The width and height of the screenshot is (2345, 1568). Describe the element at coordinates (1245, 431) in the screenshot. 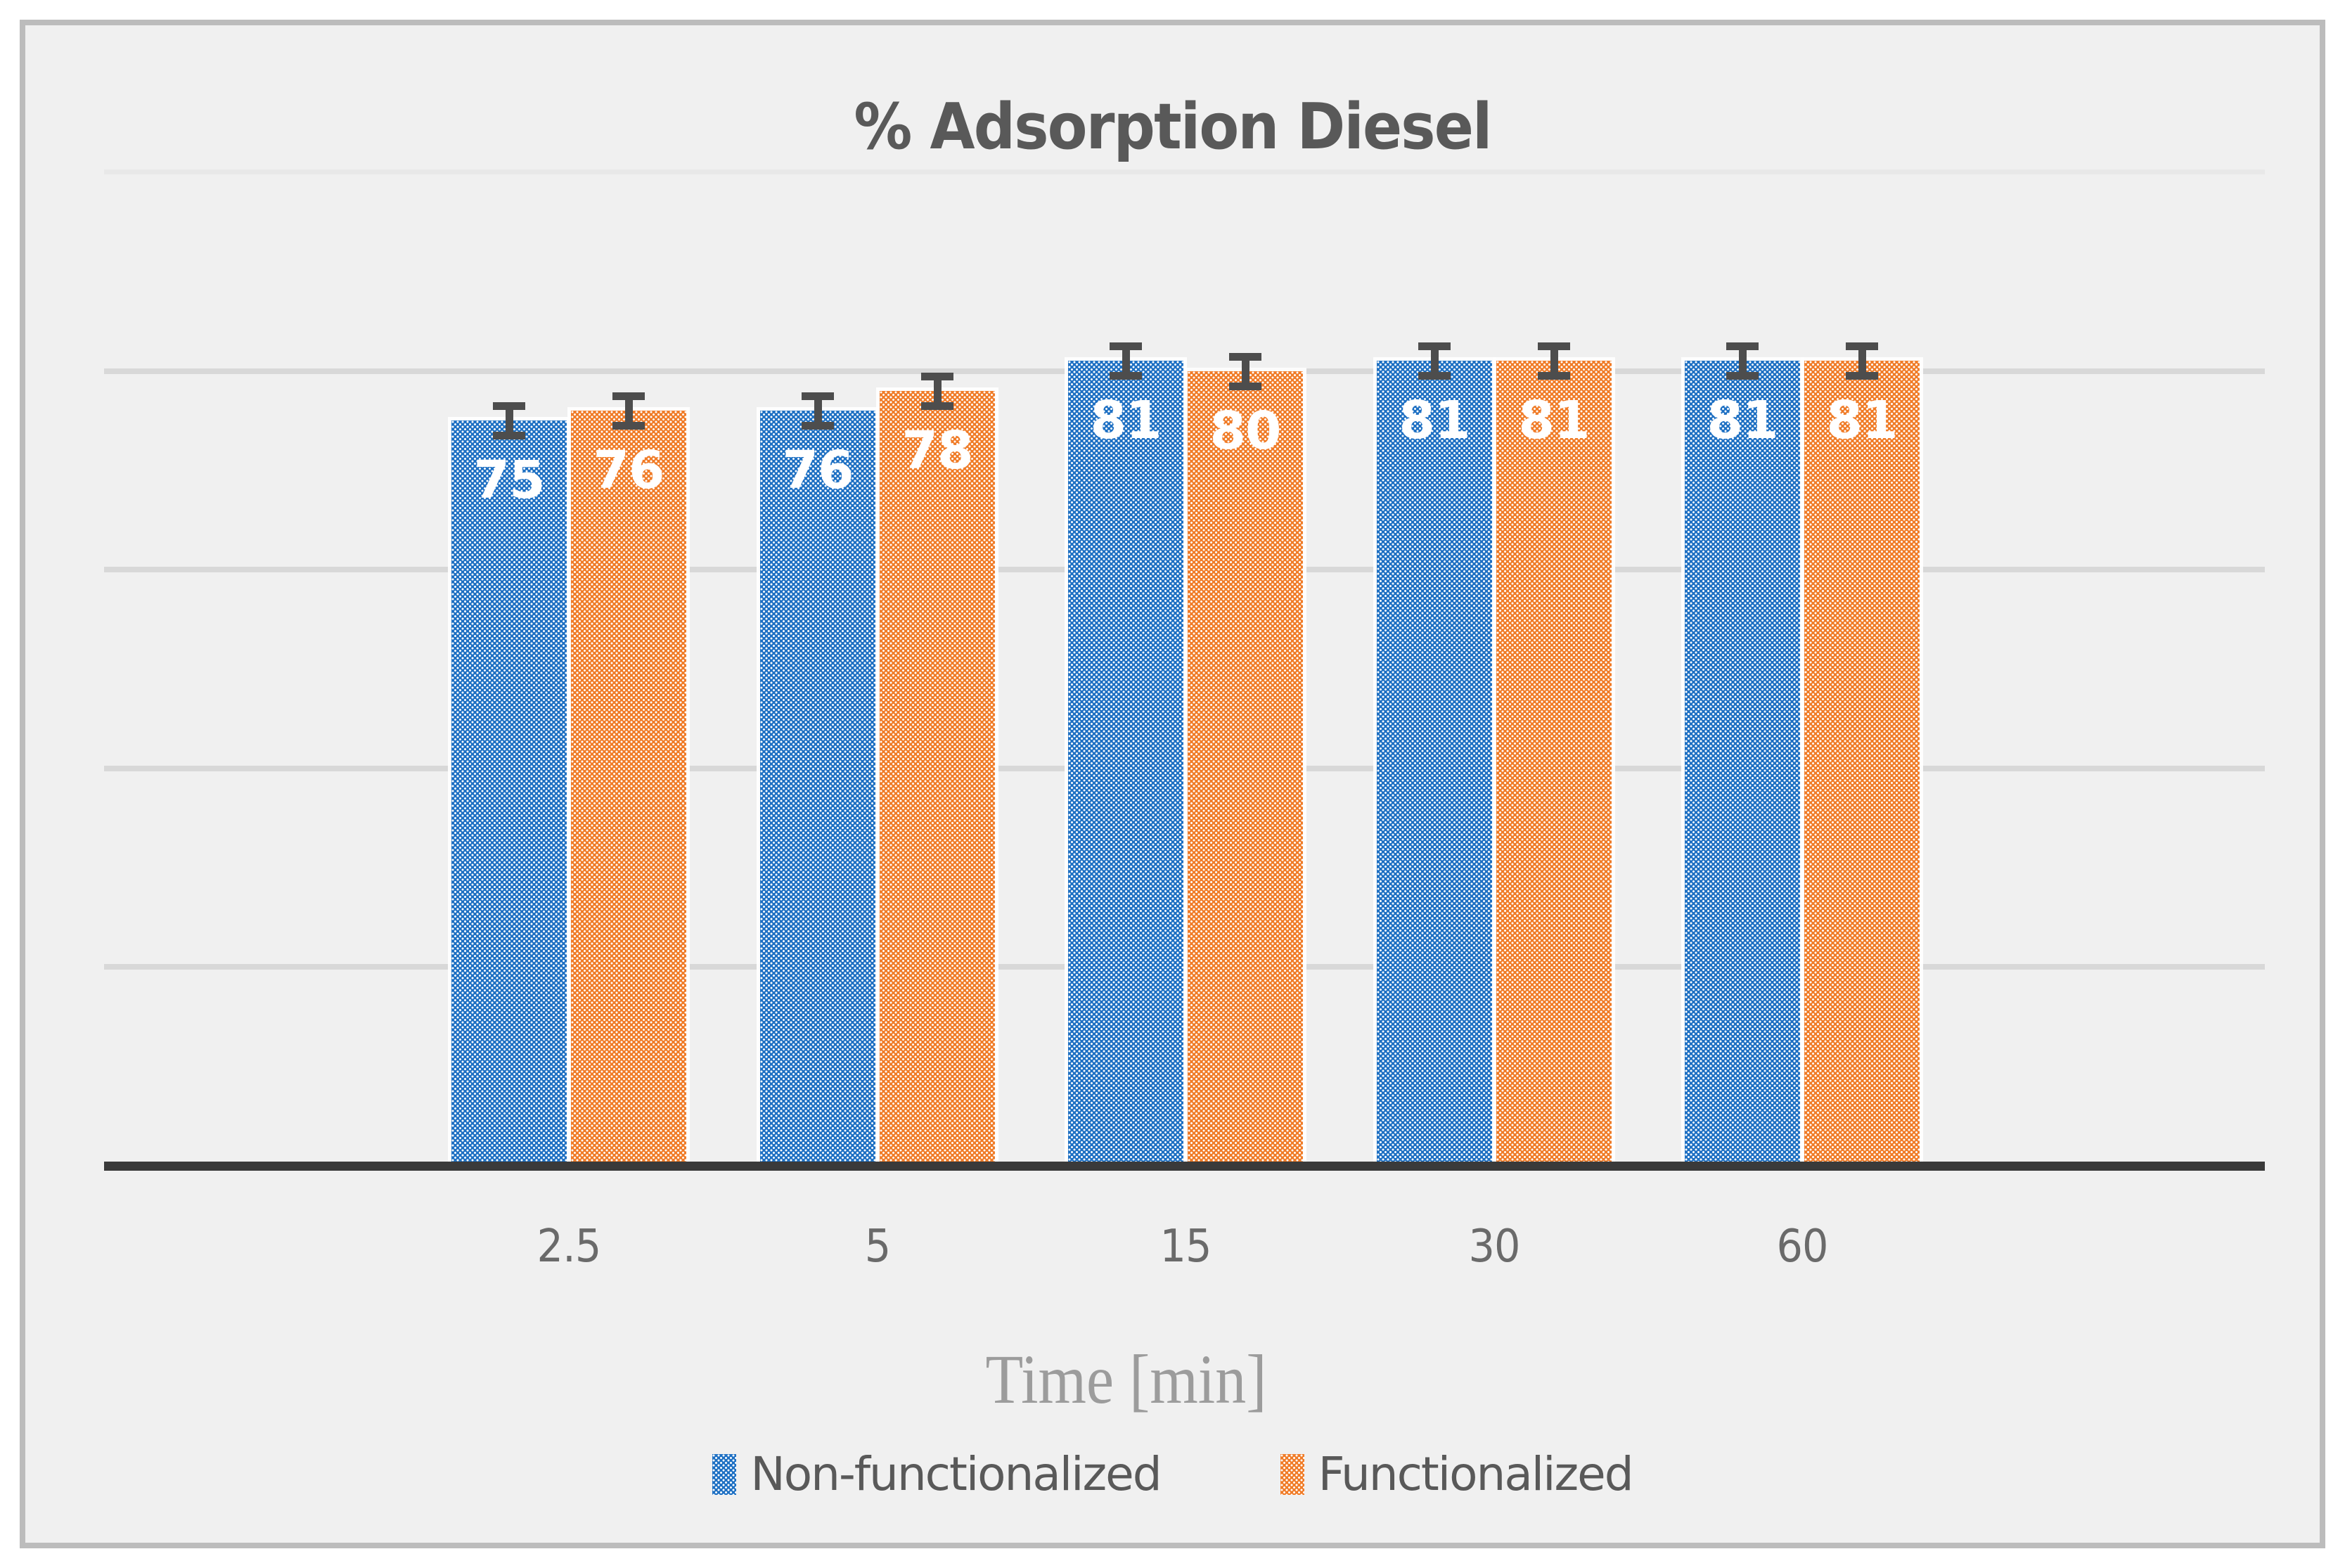

I see `bar-value-label: 80` at that location.